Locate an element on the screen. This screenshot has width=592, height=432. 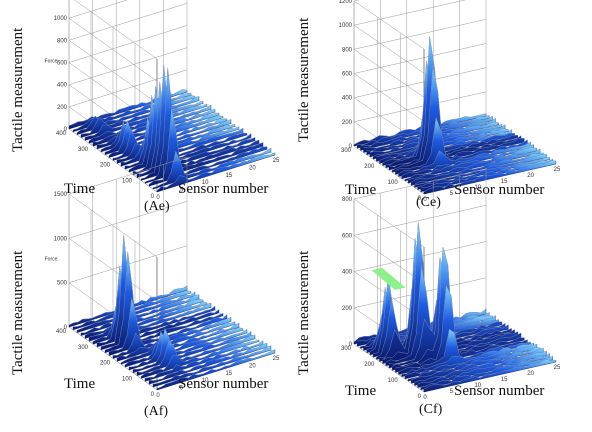
sensor-tick-label: 0 is located at coordinates (158, 396).